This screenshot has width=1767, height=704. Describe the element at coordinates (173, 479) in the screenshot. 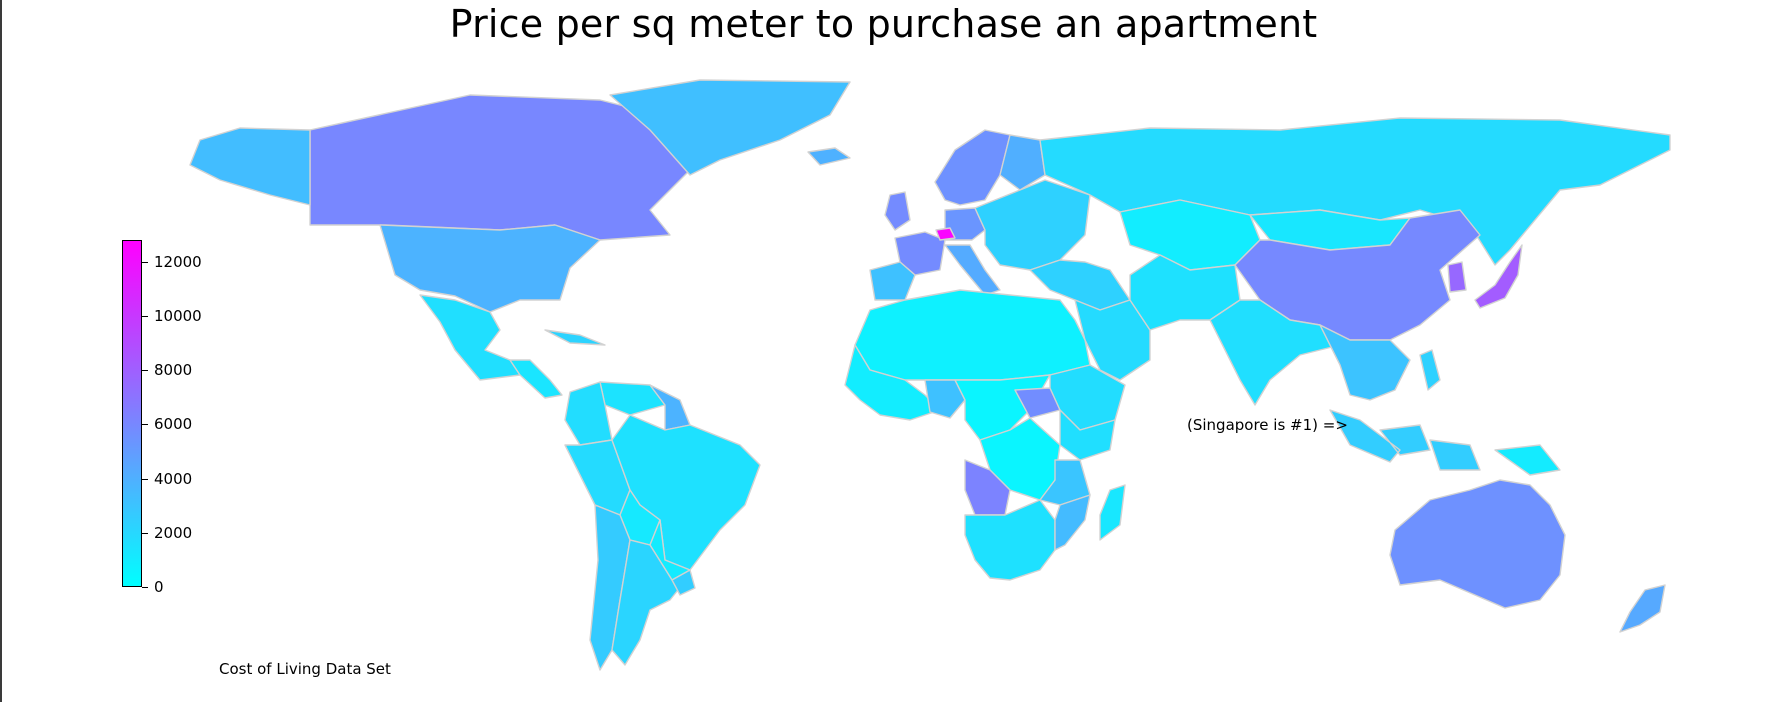

I see `colorbar-tick-label: 4000` at that location.